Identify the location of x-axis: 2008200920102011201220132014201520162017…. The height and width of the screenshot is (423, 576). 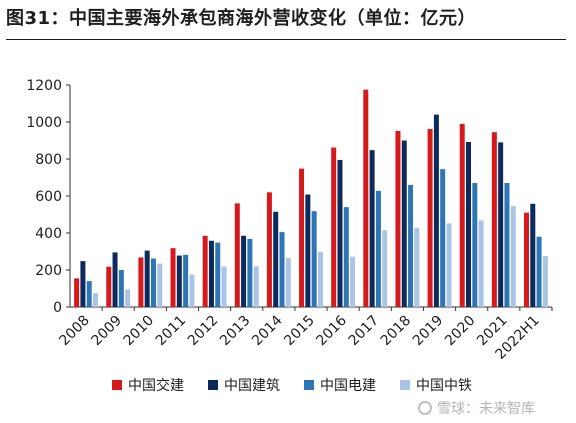
(304, 334).